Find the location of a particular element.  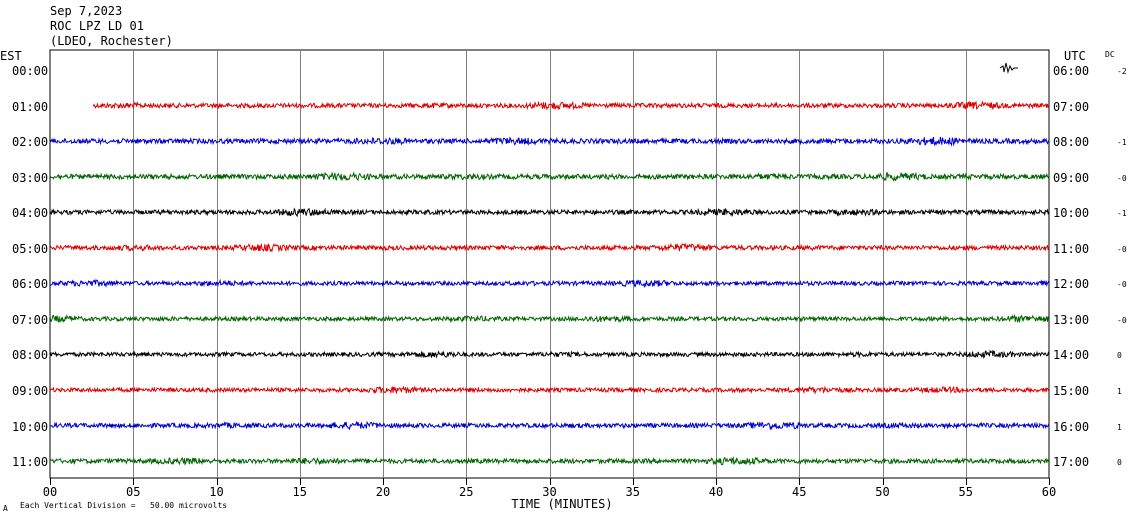

x-axis-label: TIME (MINUTES) is located at coordinates (561, 504).